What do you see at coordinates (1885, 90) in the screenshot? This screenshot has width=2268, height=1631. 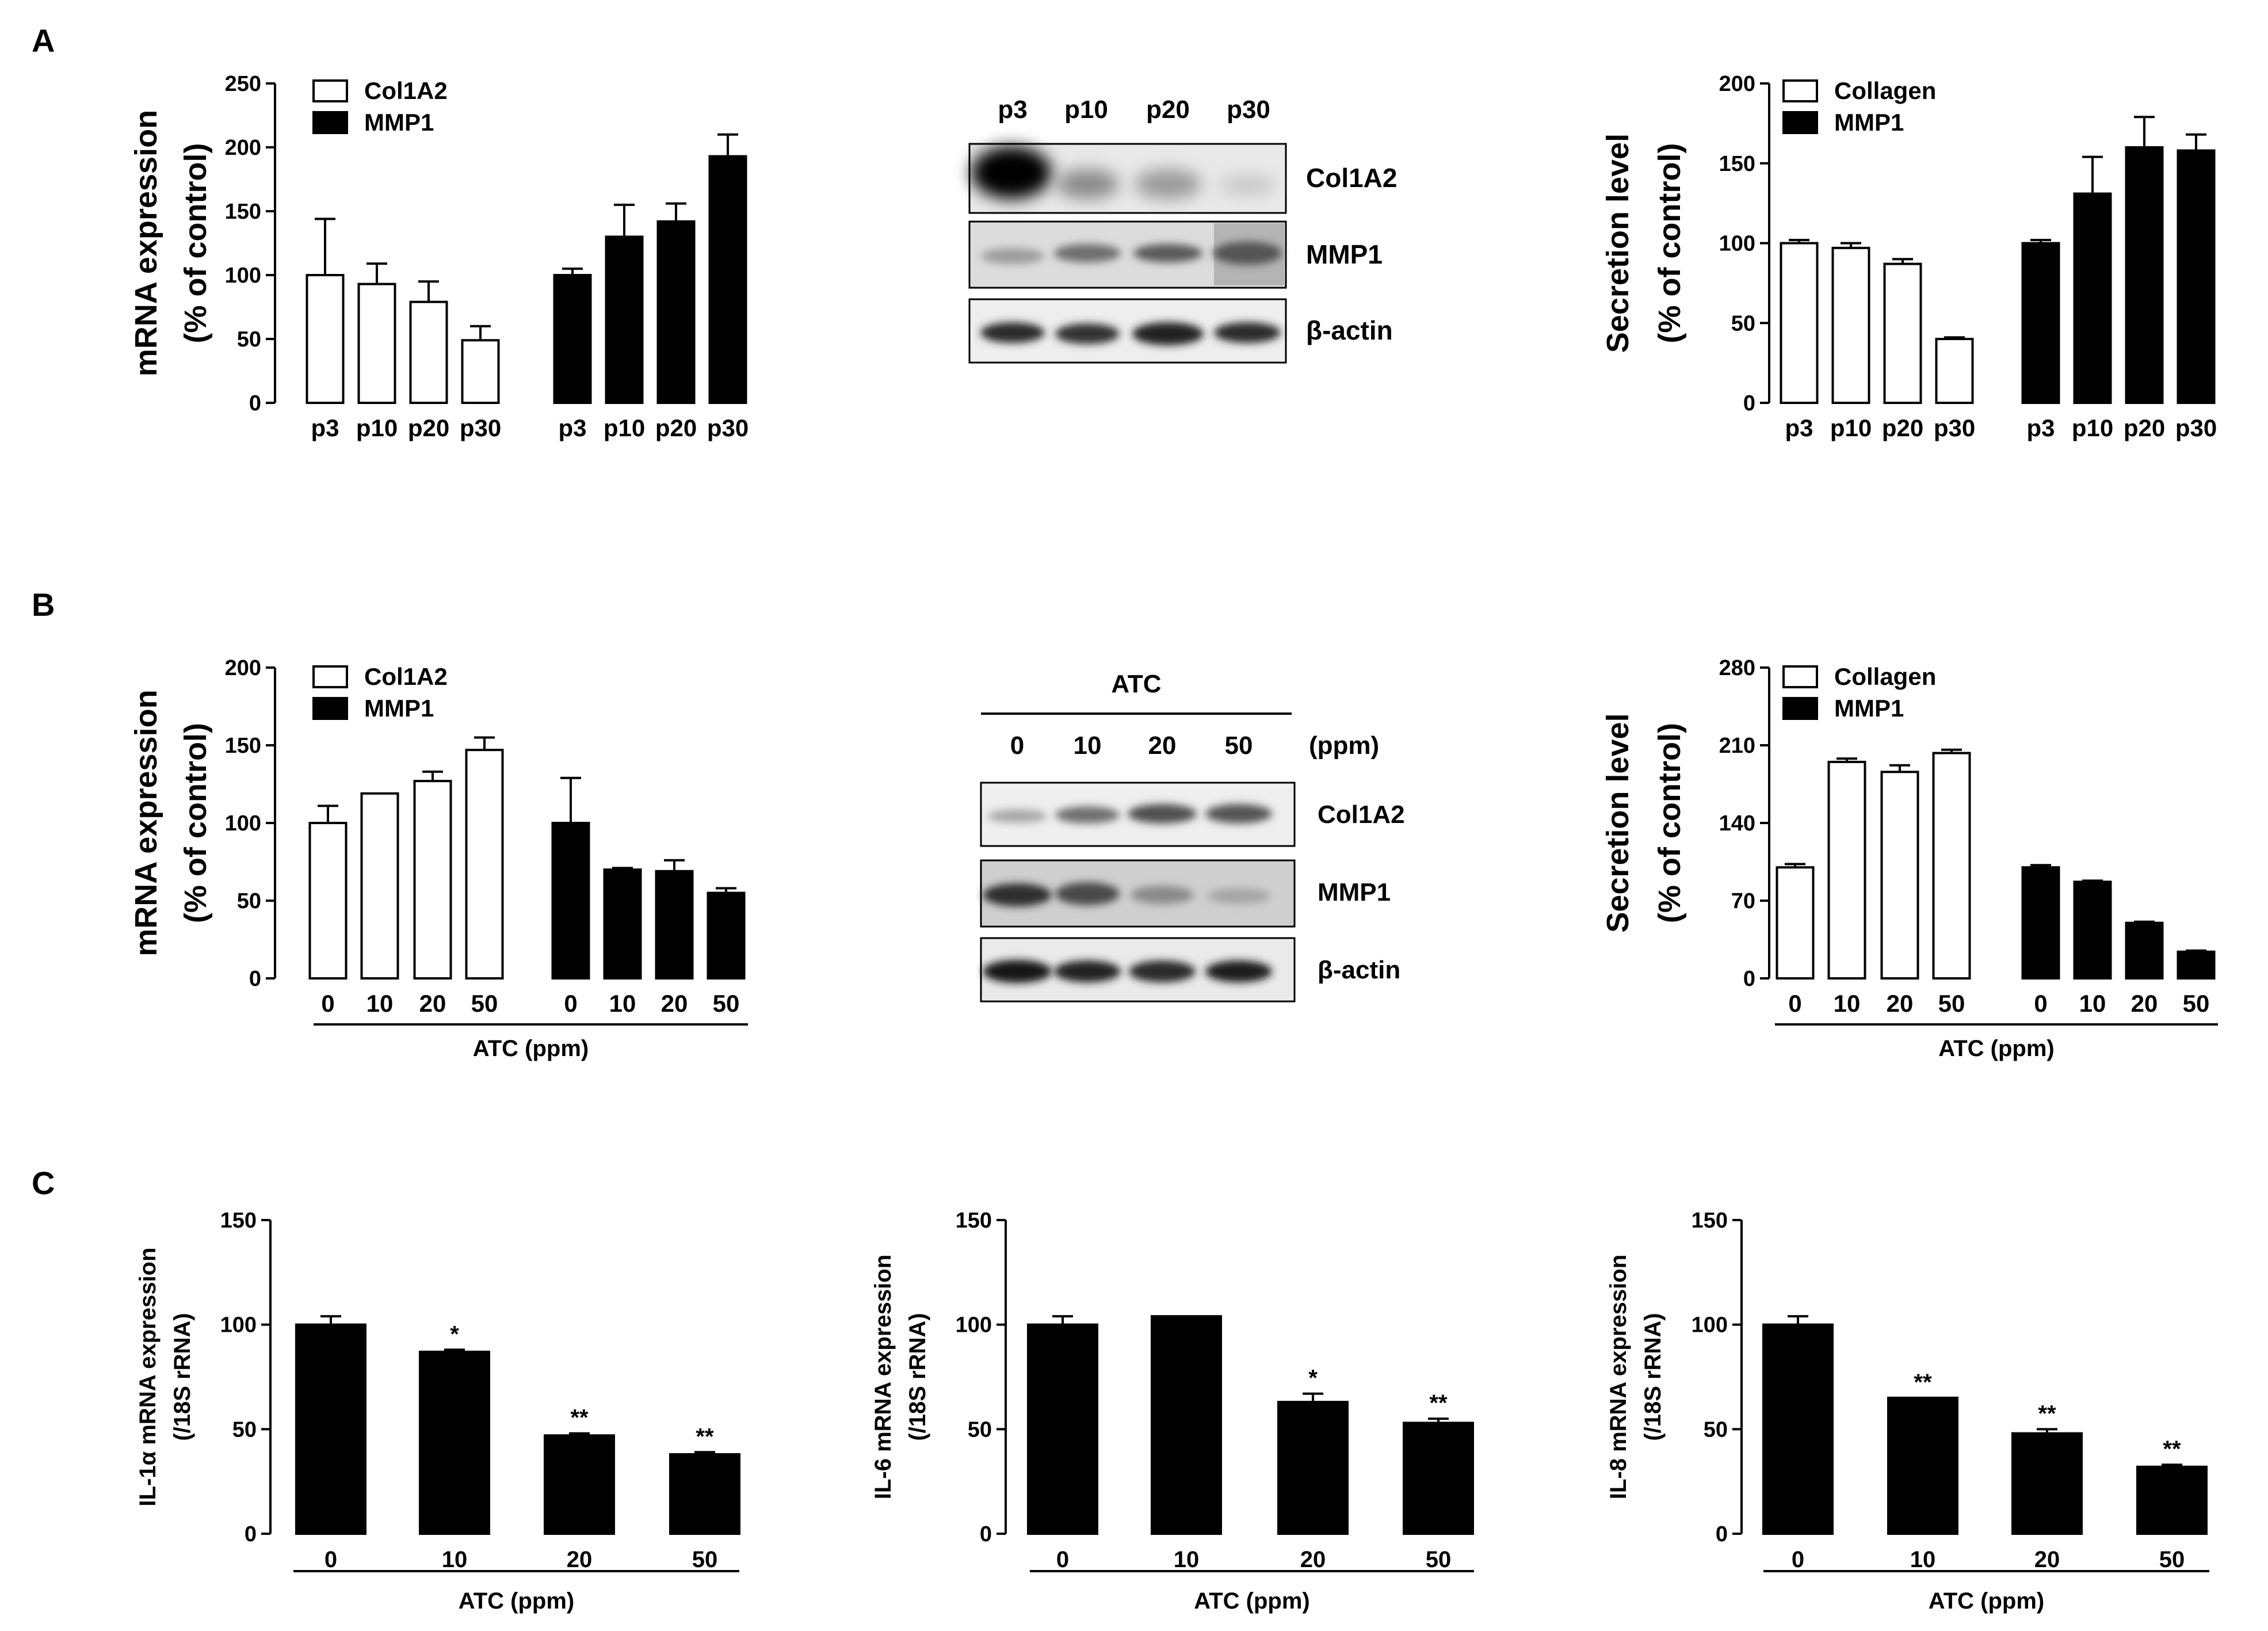 I see `legend-label: Collagen` at bounding box center [1885, 90].